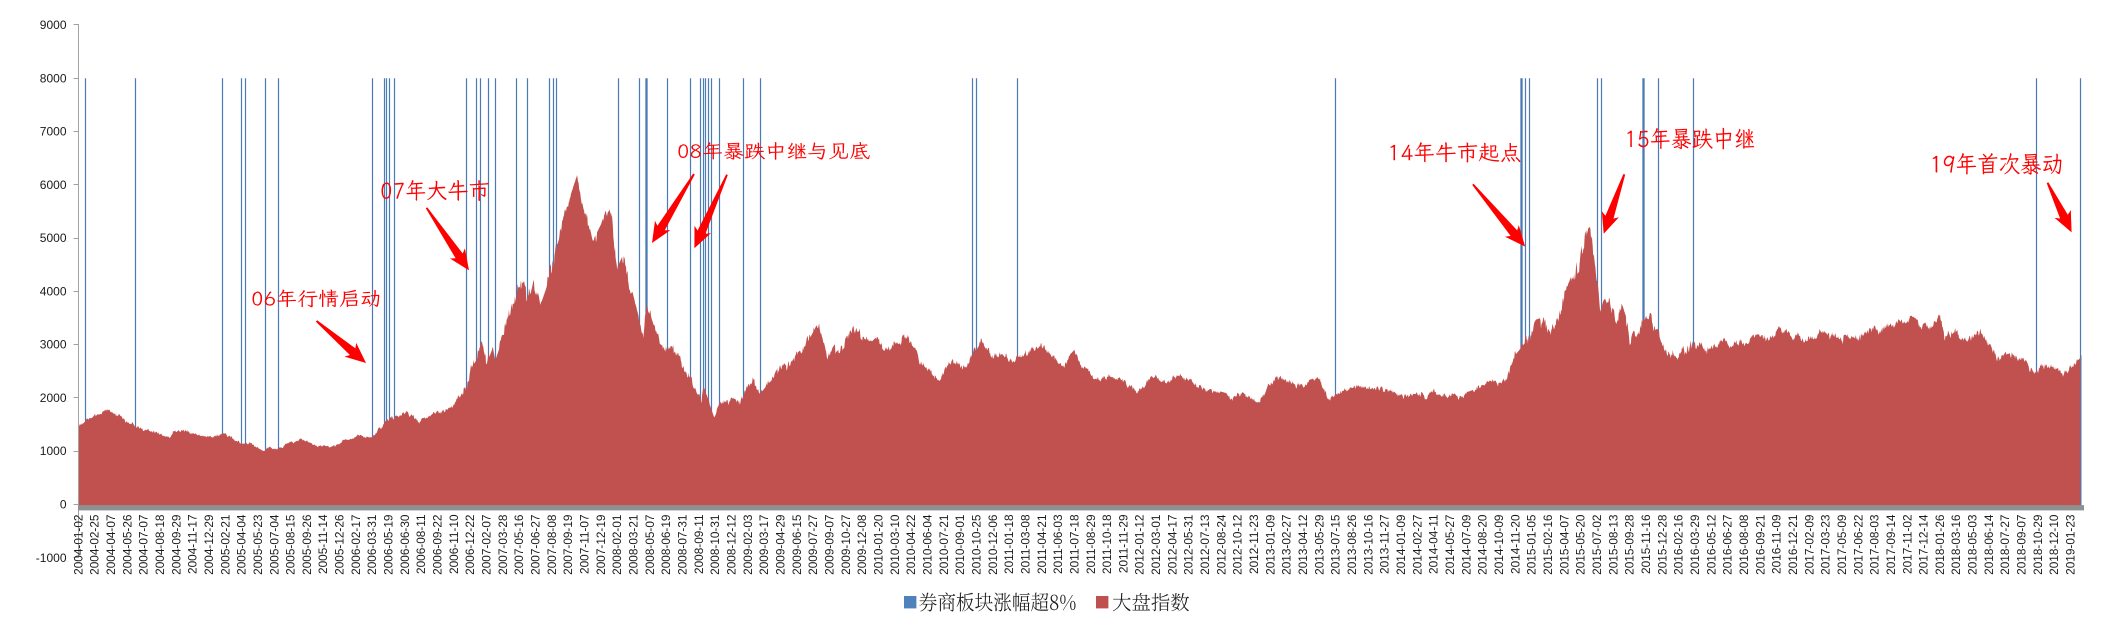 The height and width of the screenshot is (630, 2115). Describe the element at coordinates (1466, 545) in the screenshot. I see `svg-text: 2014-07-09` at that location.